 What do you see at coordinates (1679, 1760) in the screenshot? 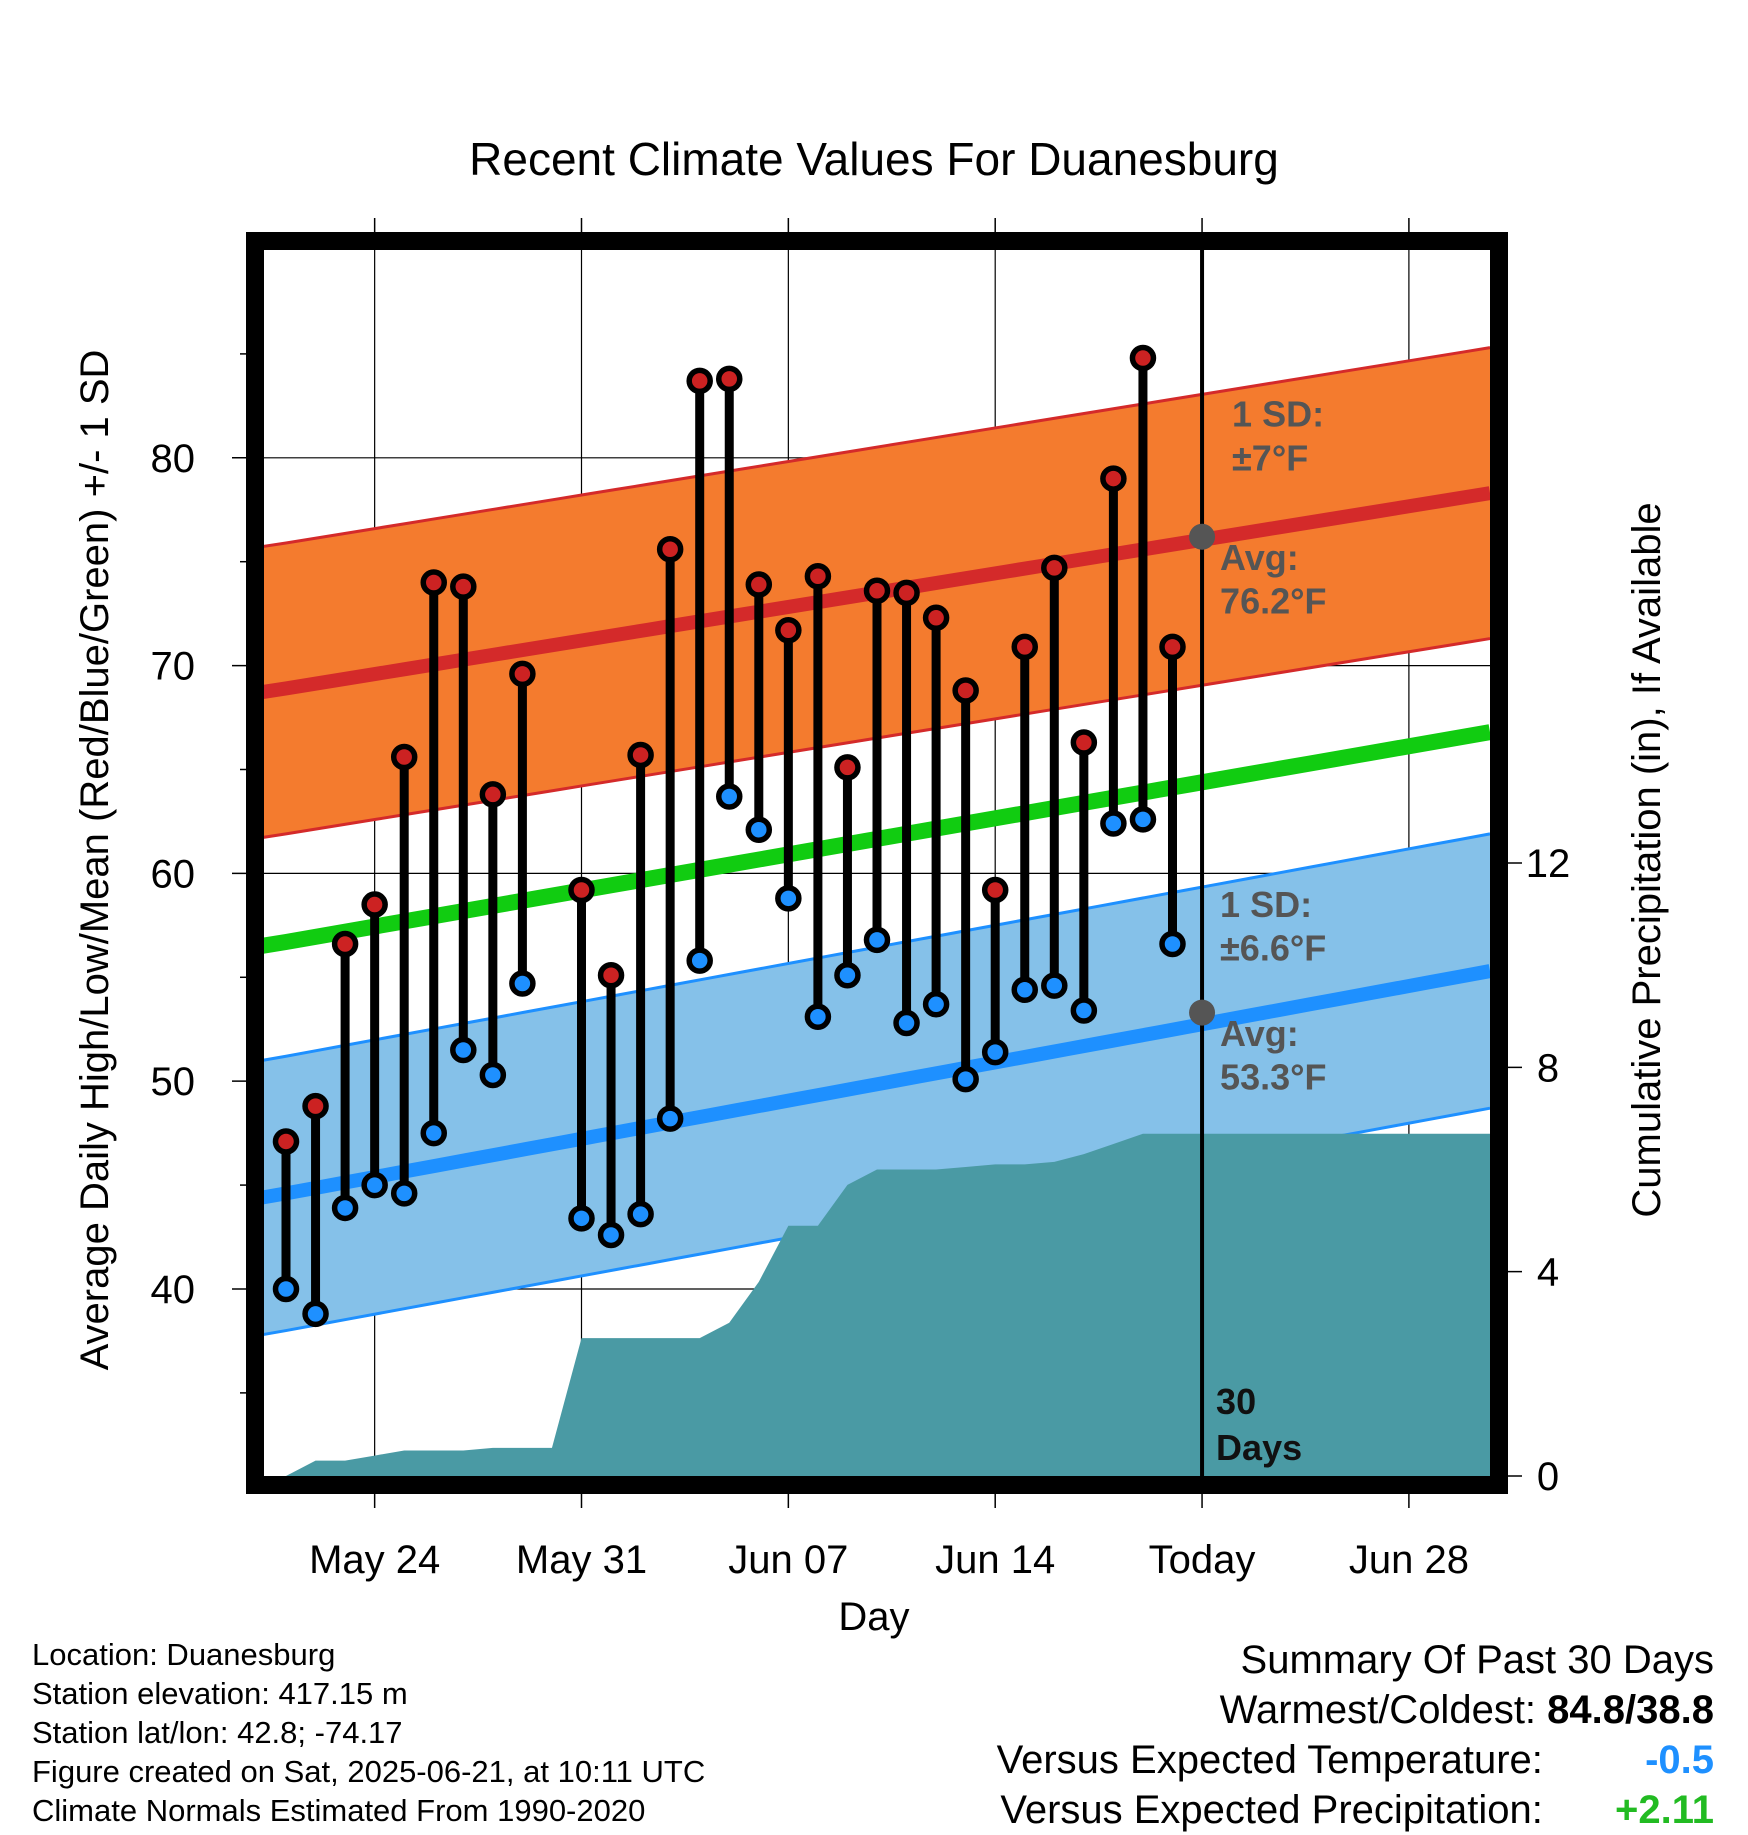
I see `temp-value: -0.5` at bounding box center [1679, 1760].